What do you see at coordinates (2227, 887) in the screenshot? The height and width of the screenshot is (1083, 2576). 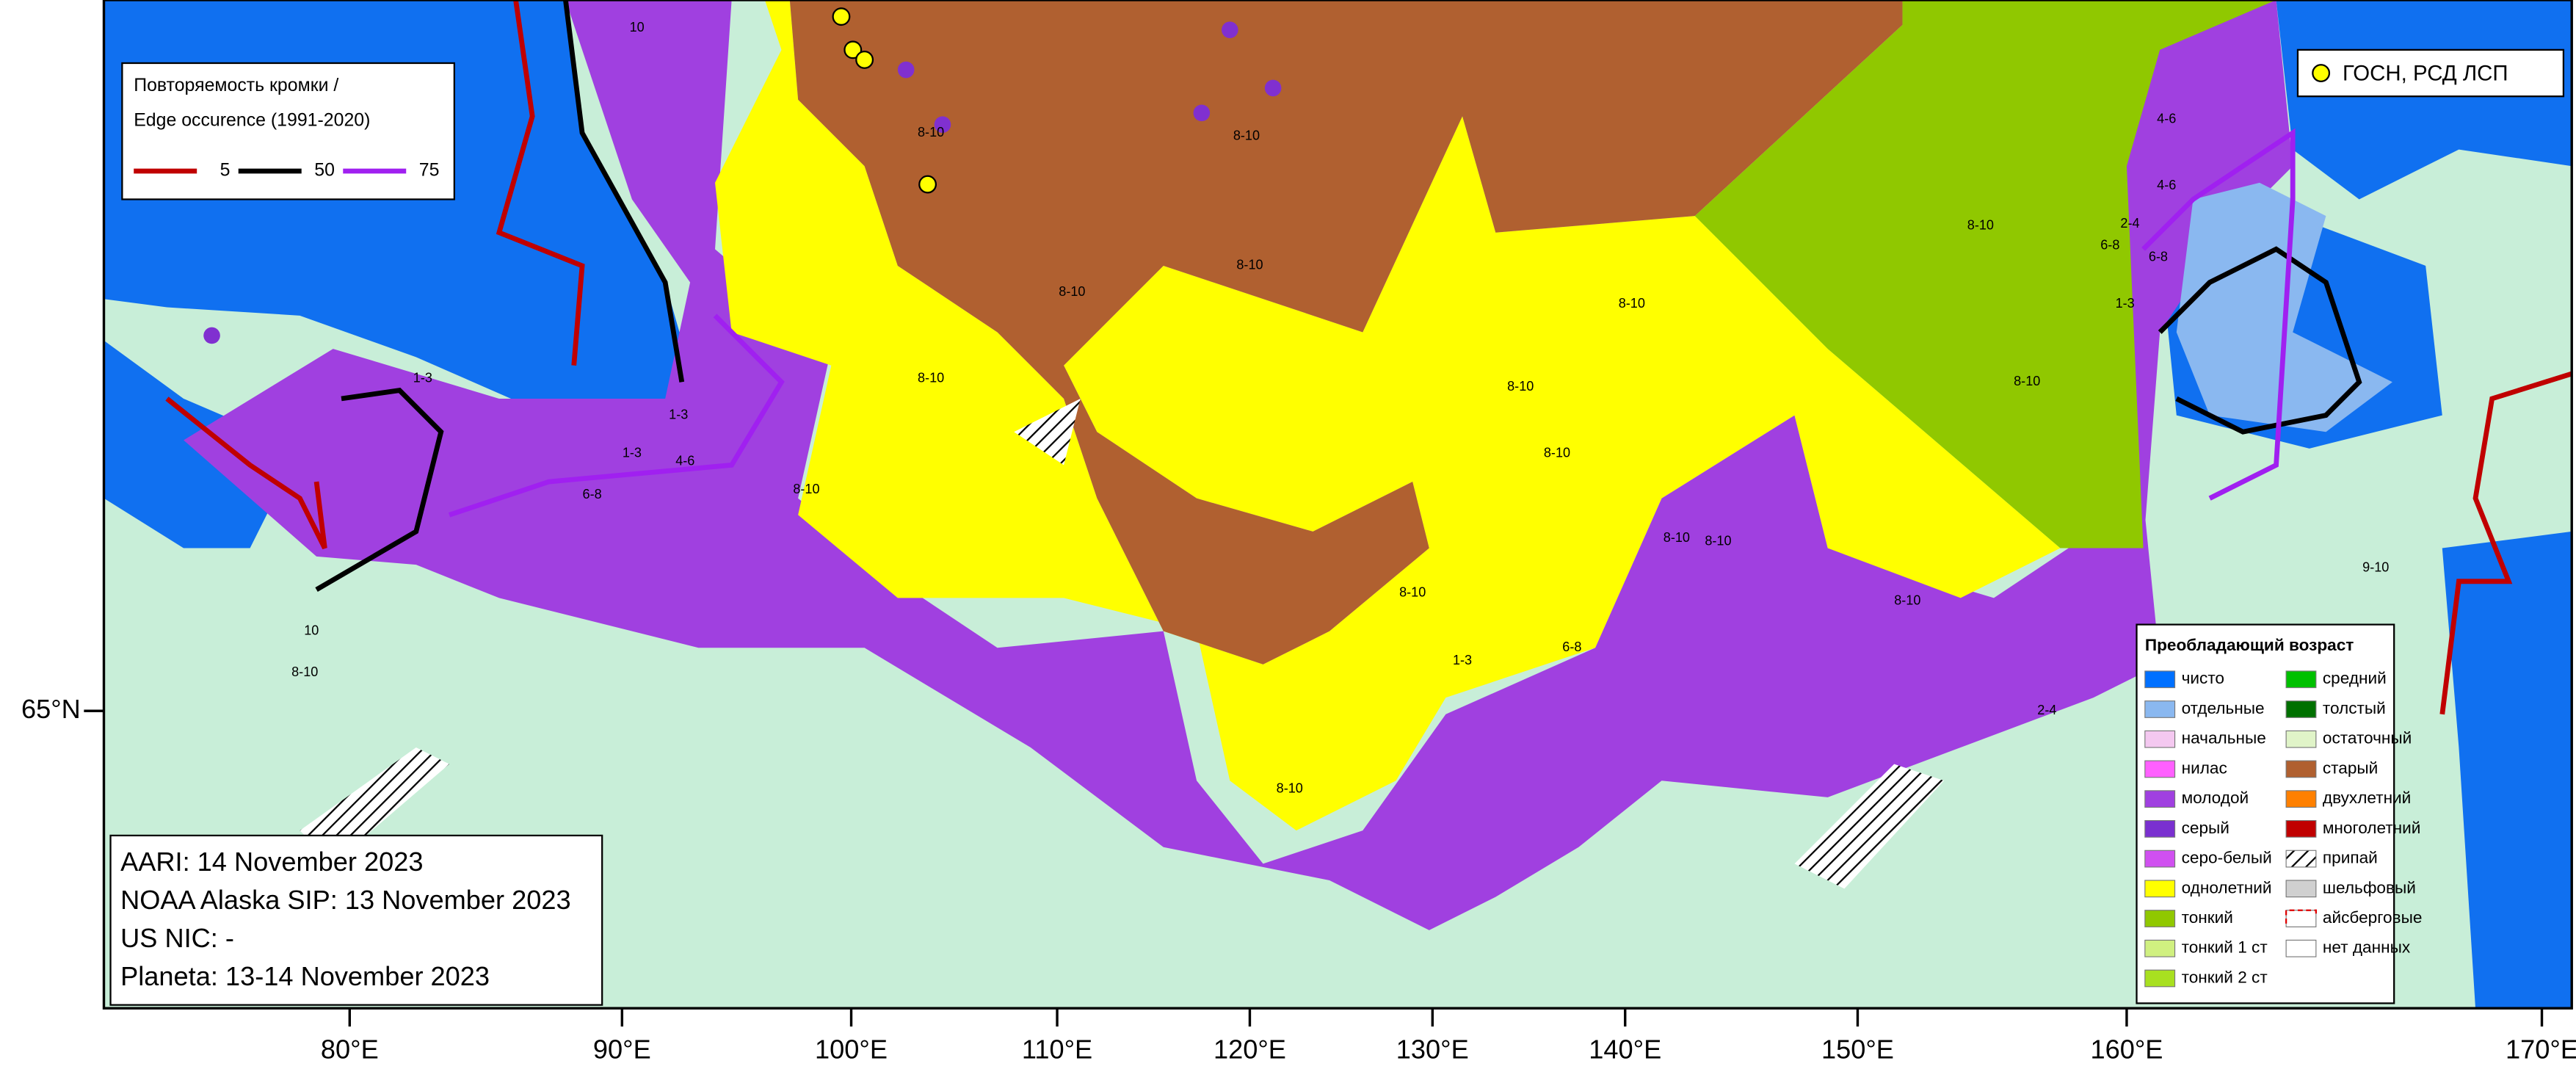 I see `legend-label: однолетний` at bounding box center [2227, 887].